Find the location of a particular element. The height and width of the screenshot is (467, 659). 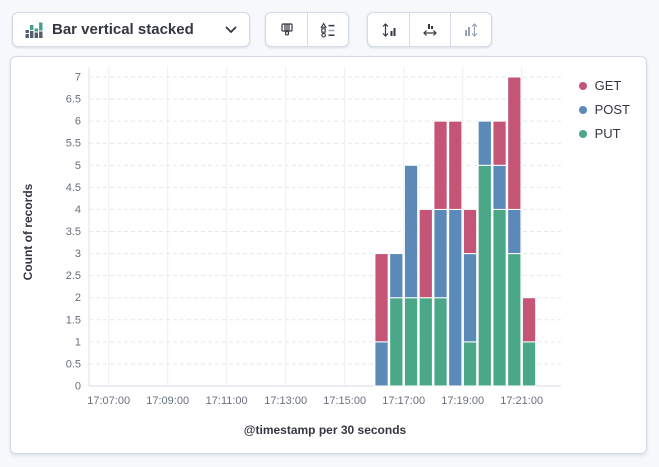

chart-legend: GET POST PUT is located at coordinates (604, 114).